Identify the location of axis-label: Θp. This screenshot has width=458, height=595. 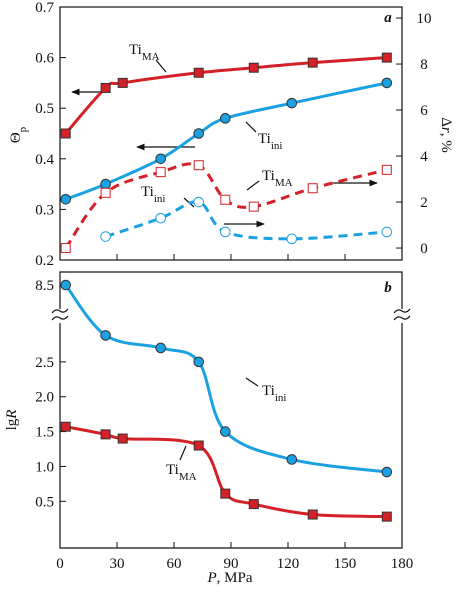
(18, 134).